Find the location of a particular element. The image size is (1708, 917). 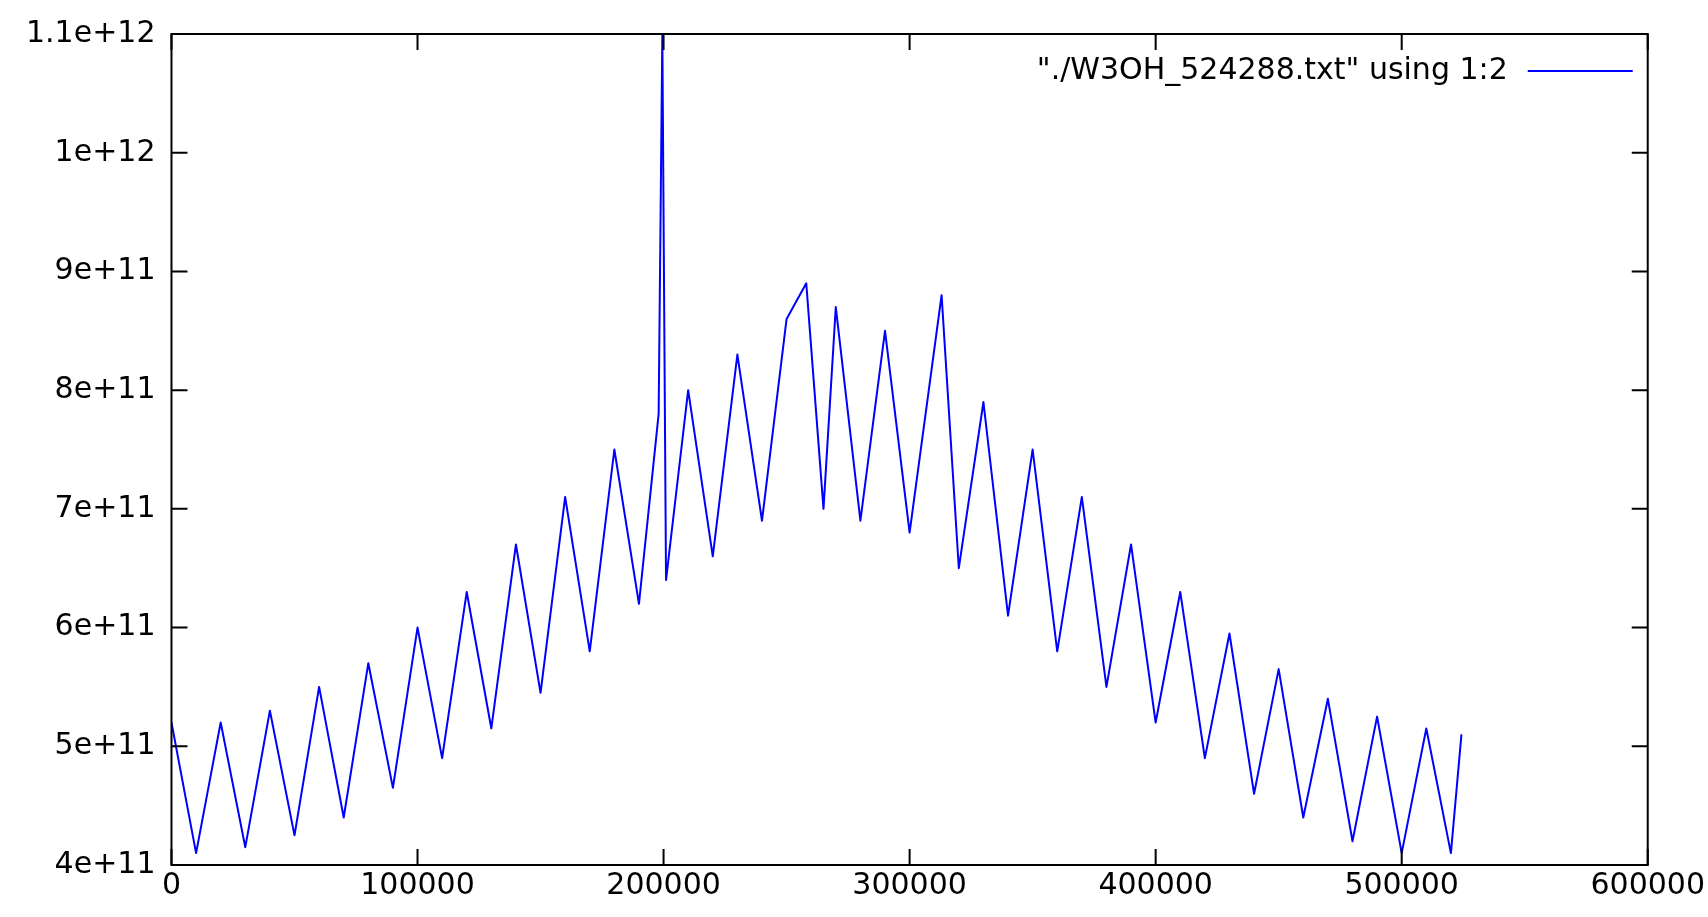

y-tick-label: 1.1e+12 is located at coordinates (90, 31).